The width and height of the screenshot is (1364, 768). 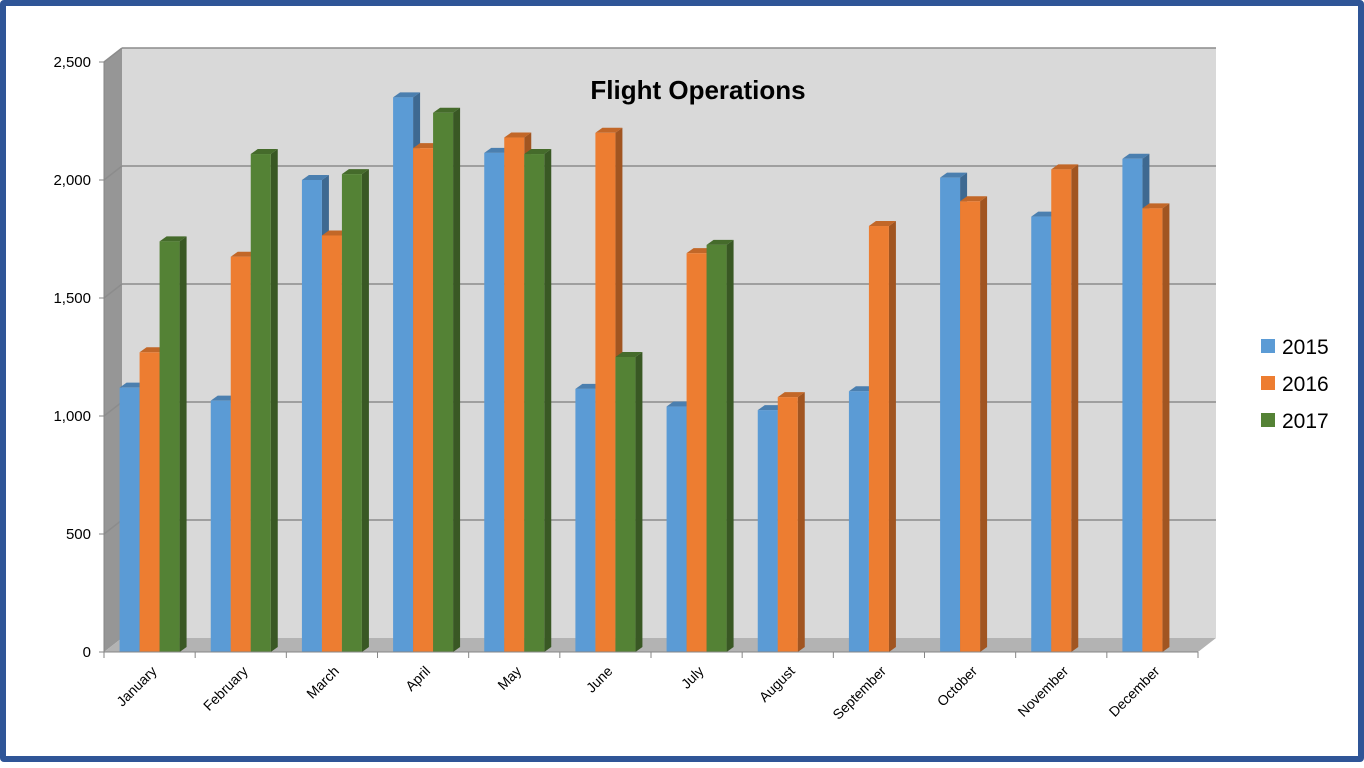 What do you see at coordinates (1268, 383) in the screenshot?
I see `legend-swatch-2016` at bounding box center [1268, 383].